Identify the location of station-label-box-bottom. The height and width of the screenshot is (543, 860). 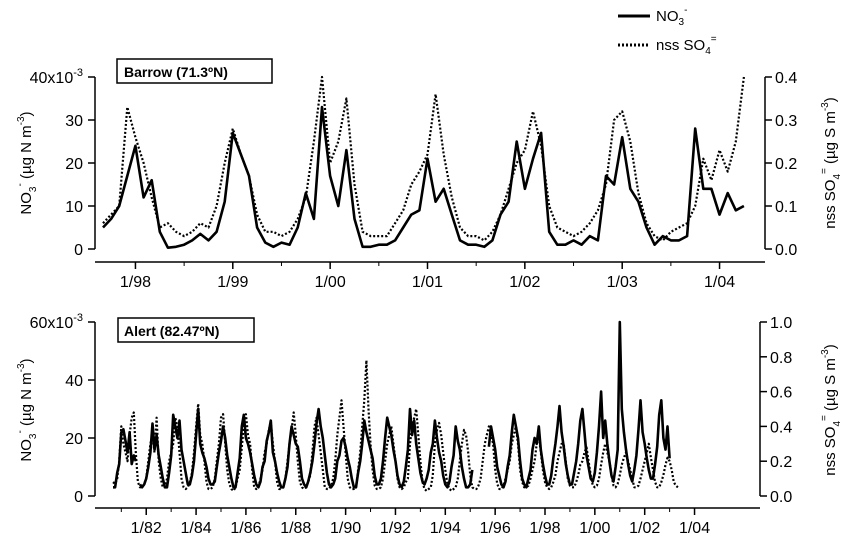
(186, 330).